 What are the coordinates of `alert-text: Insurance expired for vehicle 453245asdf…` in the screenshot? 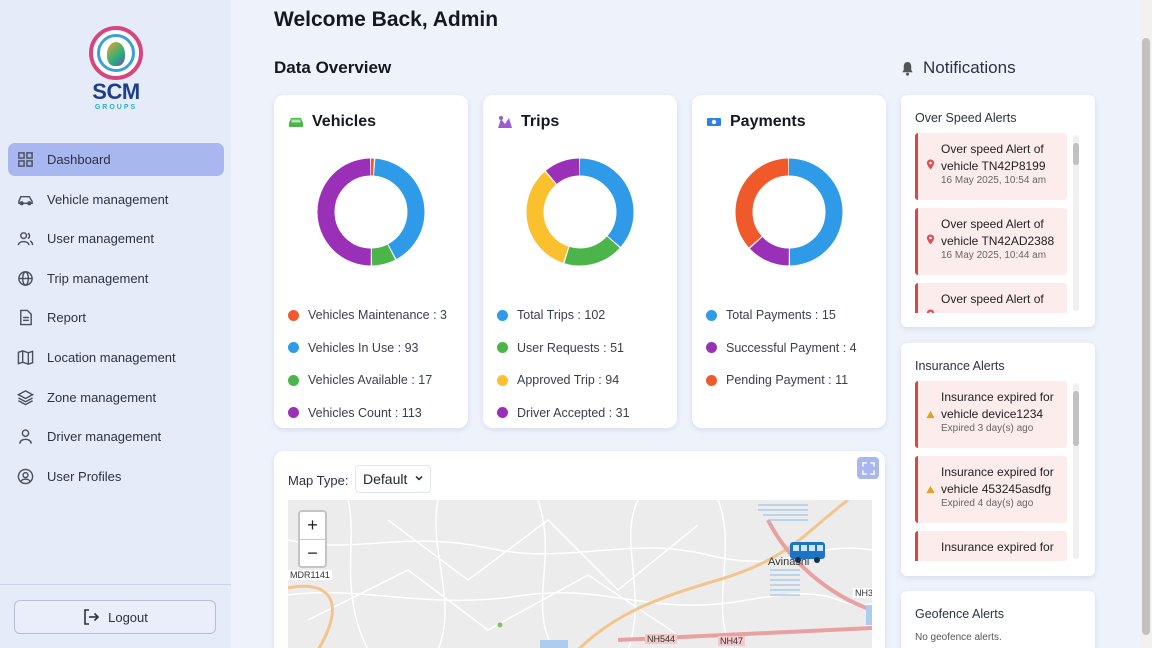 It's located at (997, 480).